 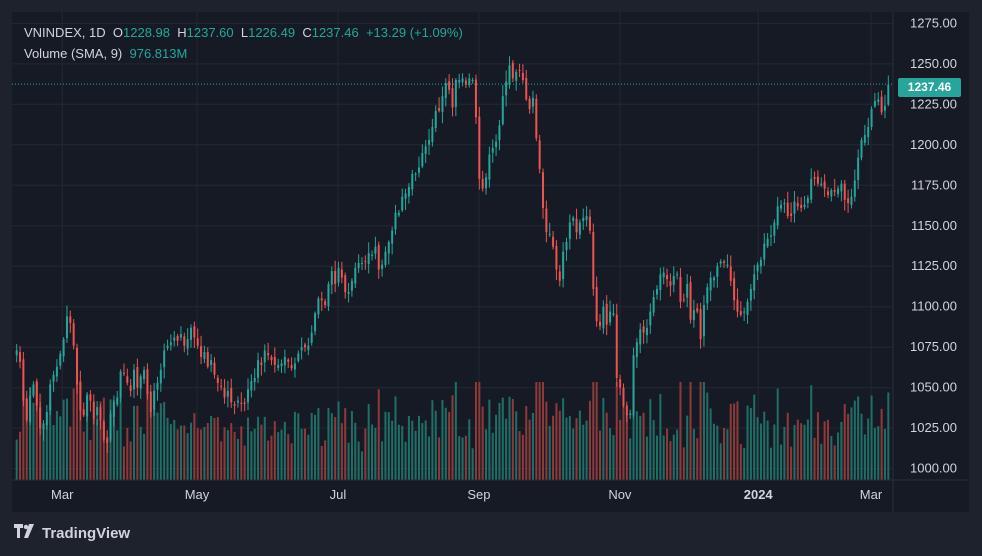 I want to click on time-tick-label: Jul, so click(x=338, y=494).